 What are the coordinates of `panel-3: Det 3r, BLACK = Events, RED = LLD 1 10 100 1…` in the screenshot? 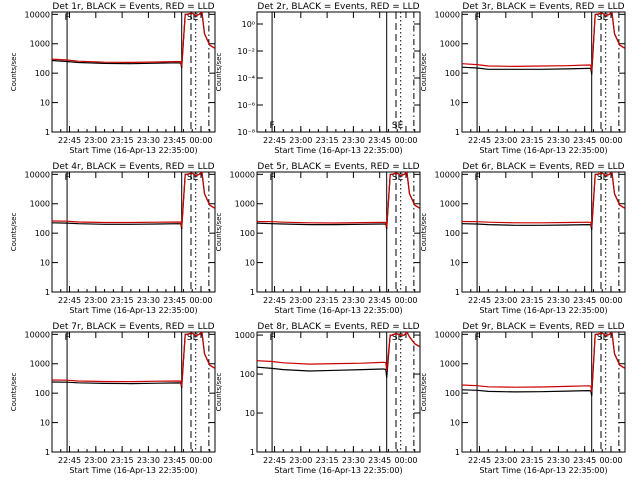 It's located at (523, 78).